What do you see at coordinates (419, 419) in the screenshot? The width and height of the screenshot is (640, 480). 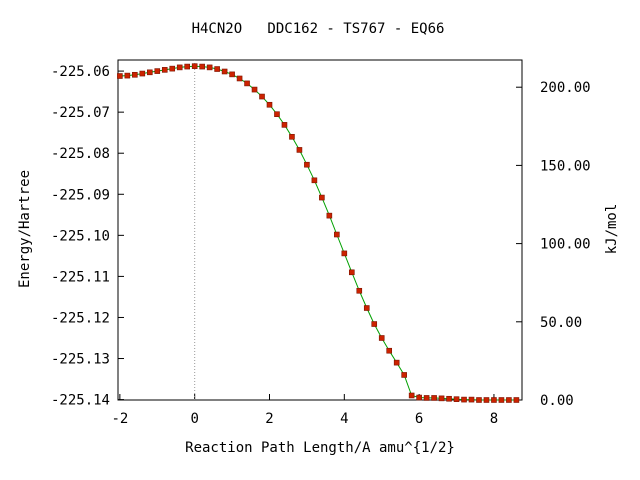 I see `x-tick-label: 6` at bounding box center [419, 419].